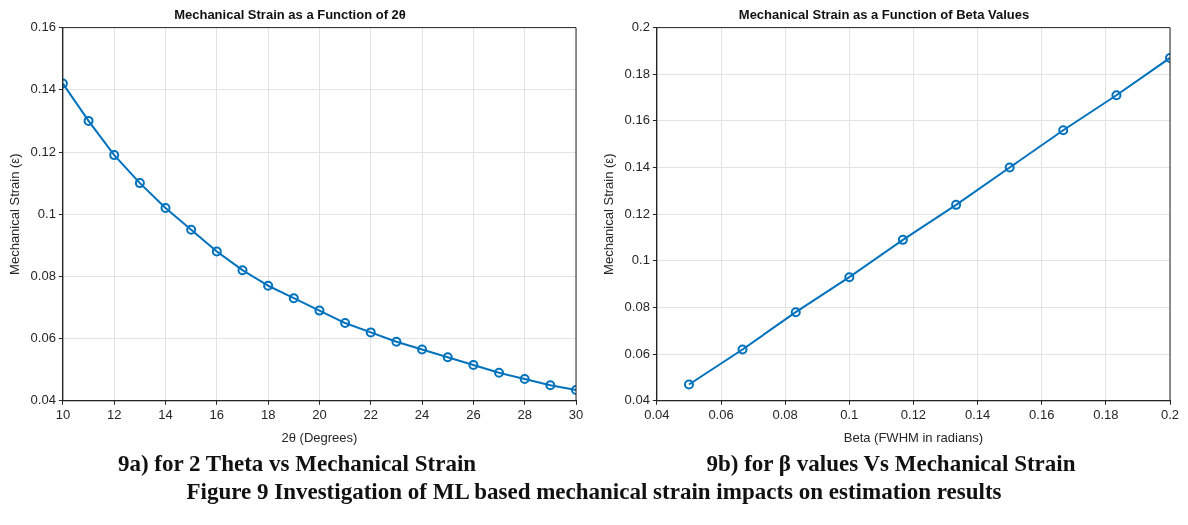 This screenshot has width=1188, height=525. What do you see at coordinates (217, 415) in the screenshot?
I see `x-tick-label: 16` at bounding box center [217, 415].